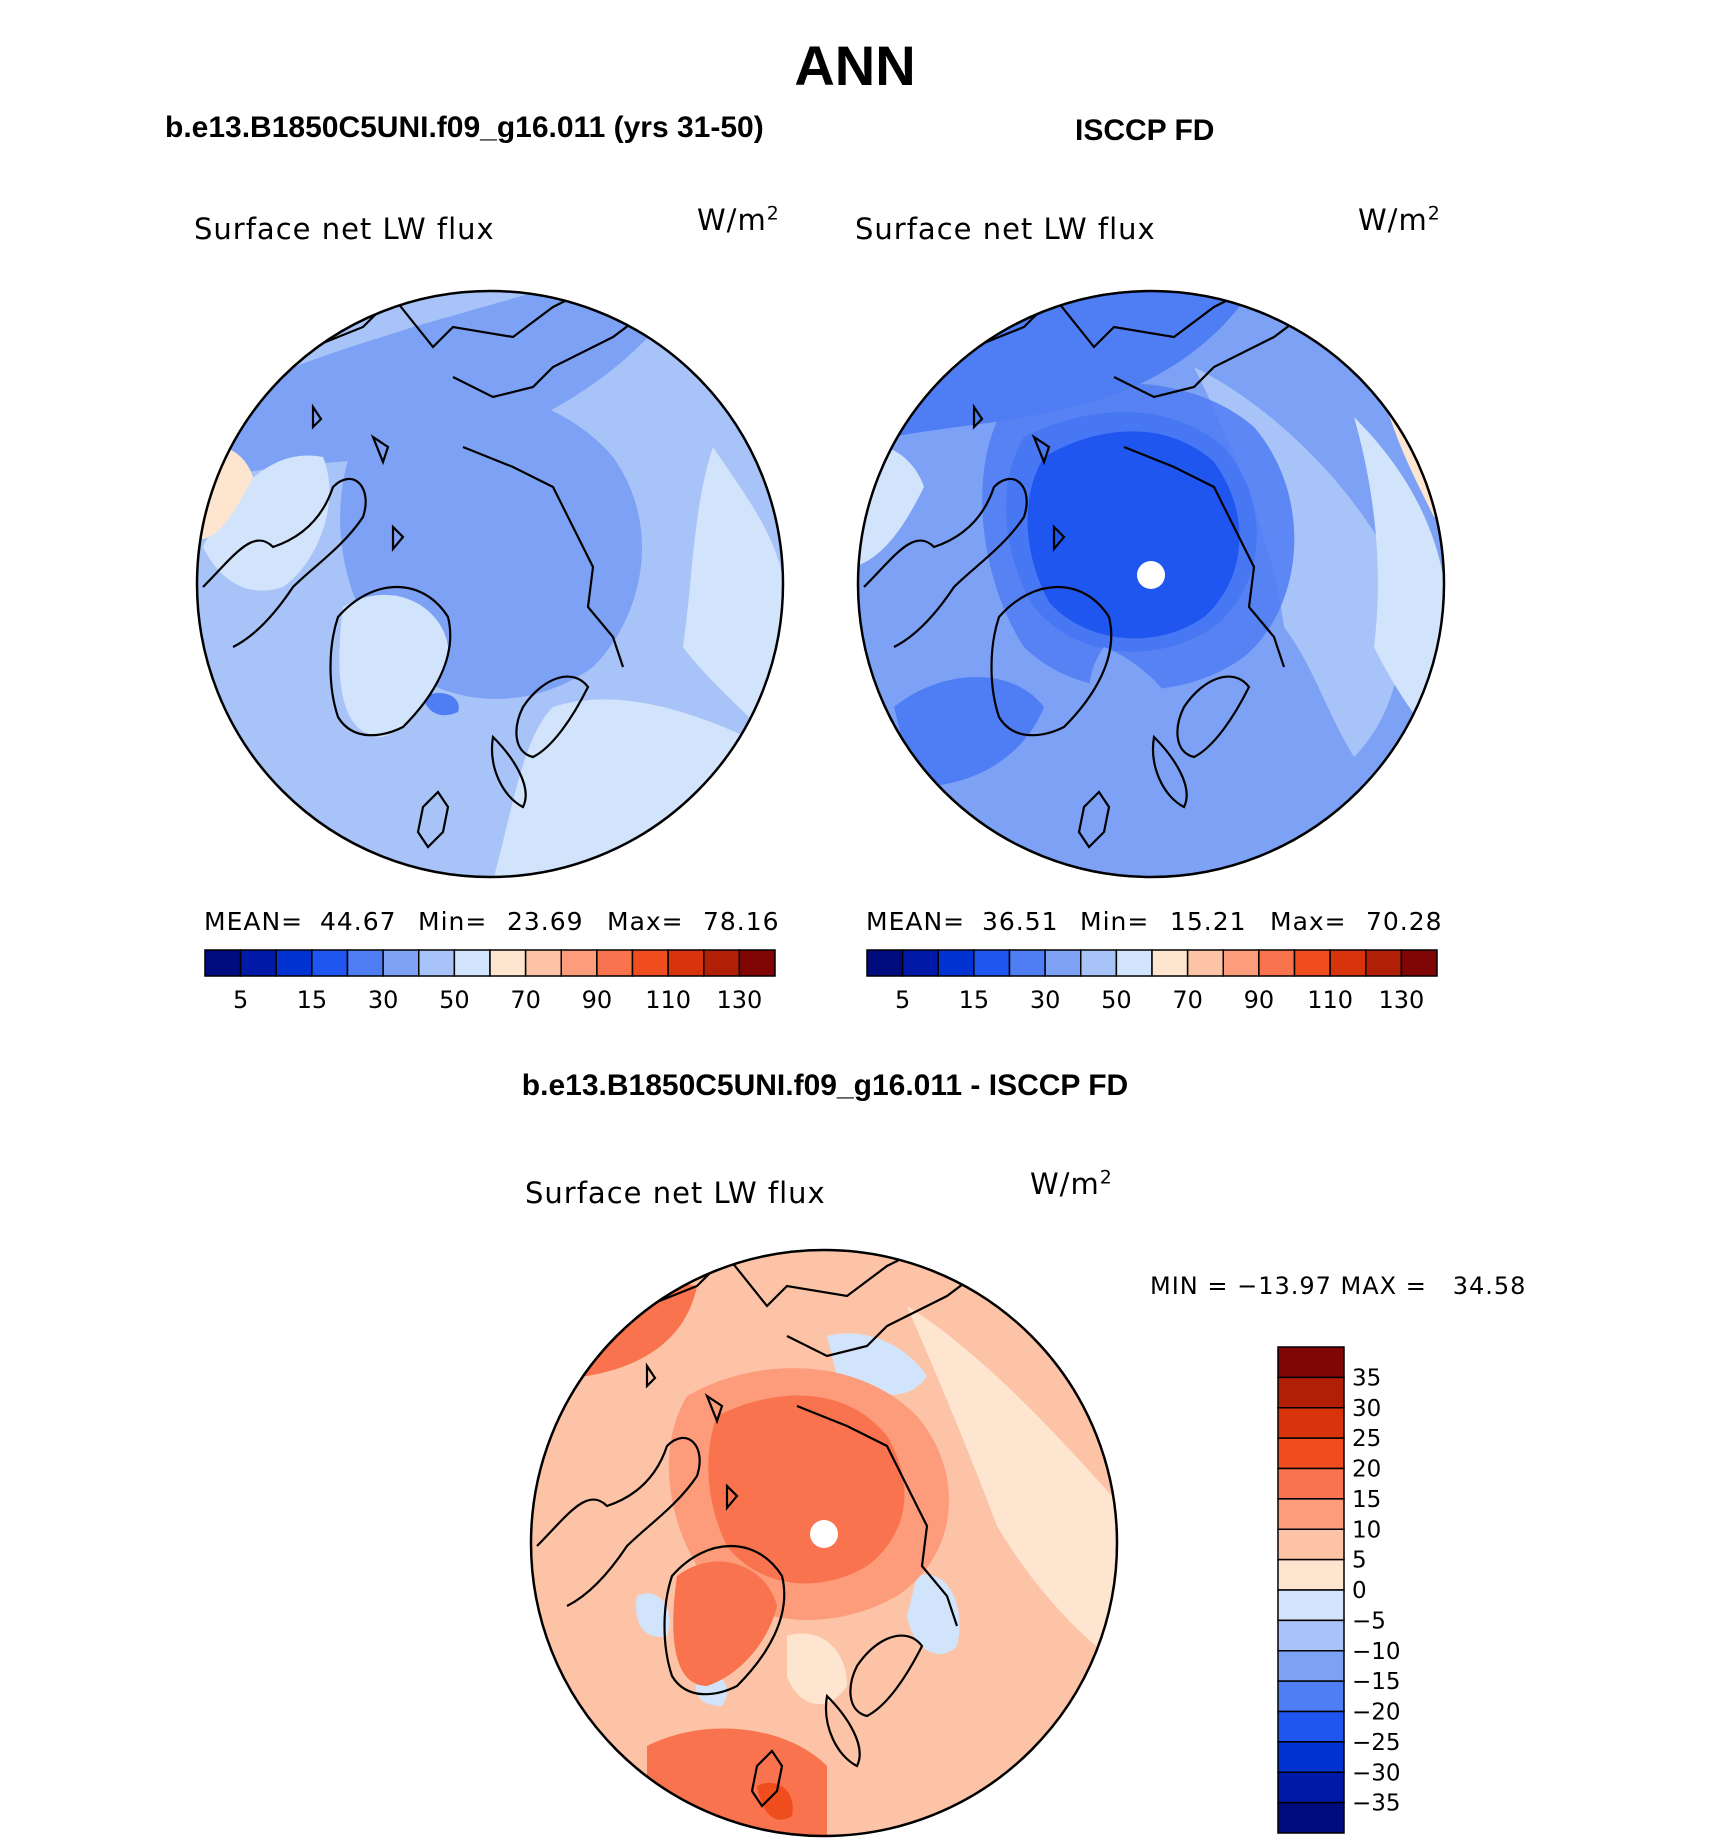 This screenshot has height=1840, width=1710. What do you see at coordinates (441, 704) in the screenshot?
I see `panel1-field-dark-patch` at bounding box center [441, 704].